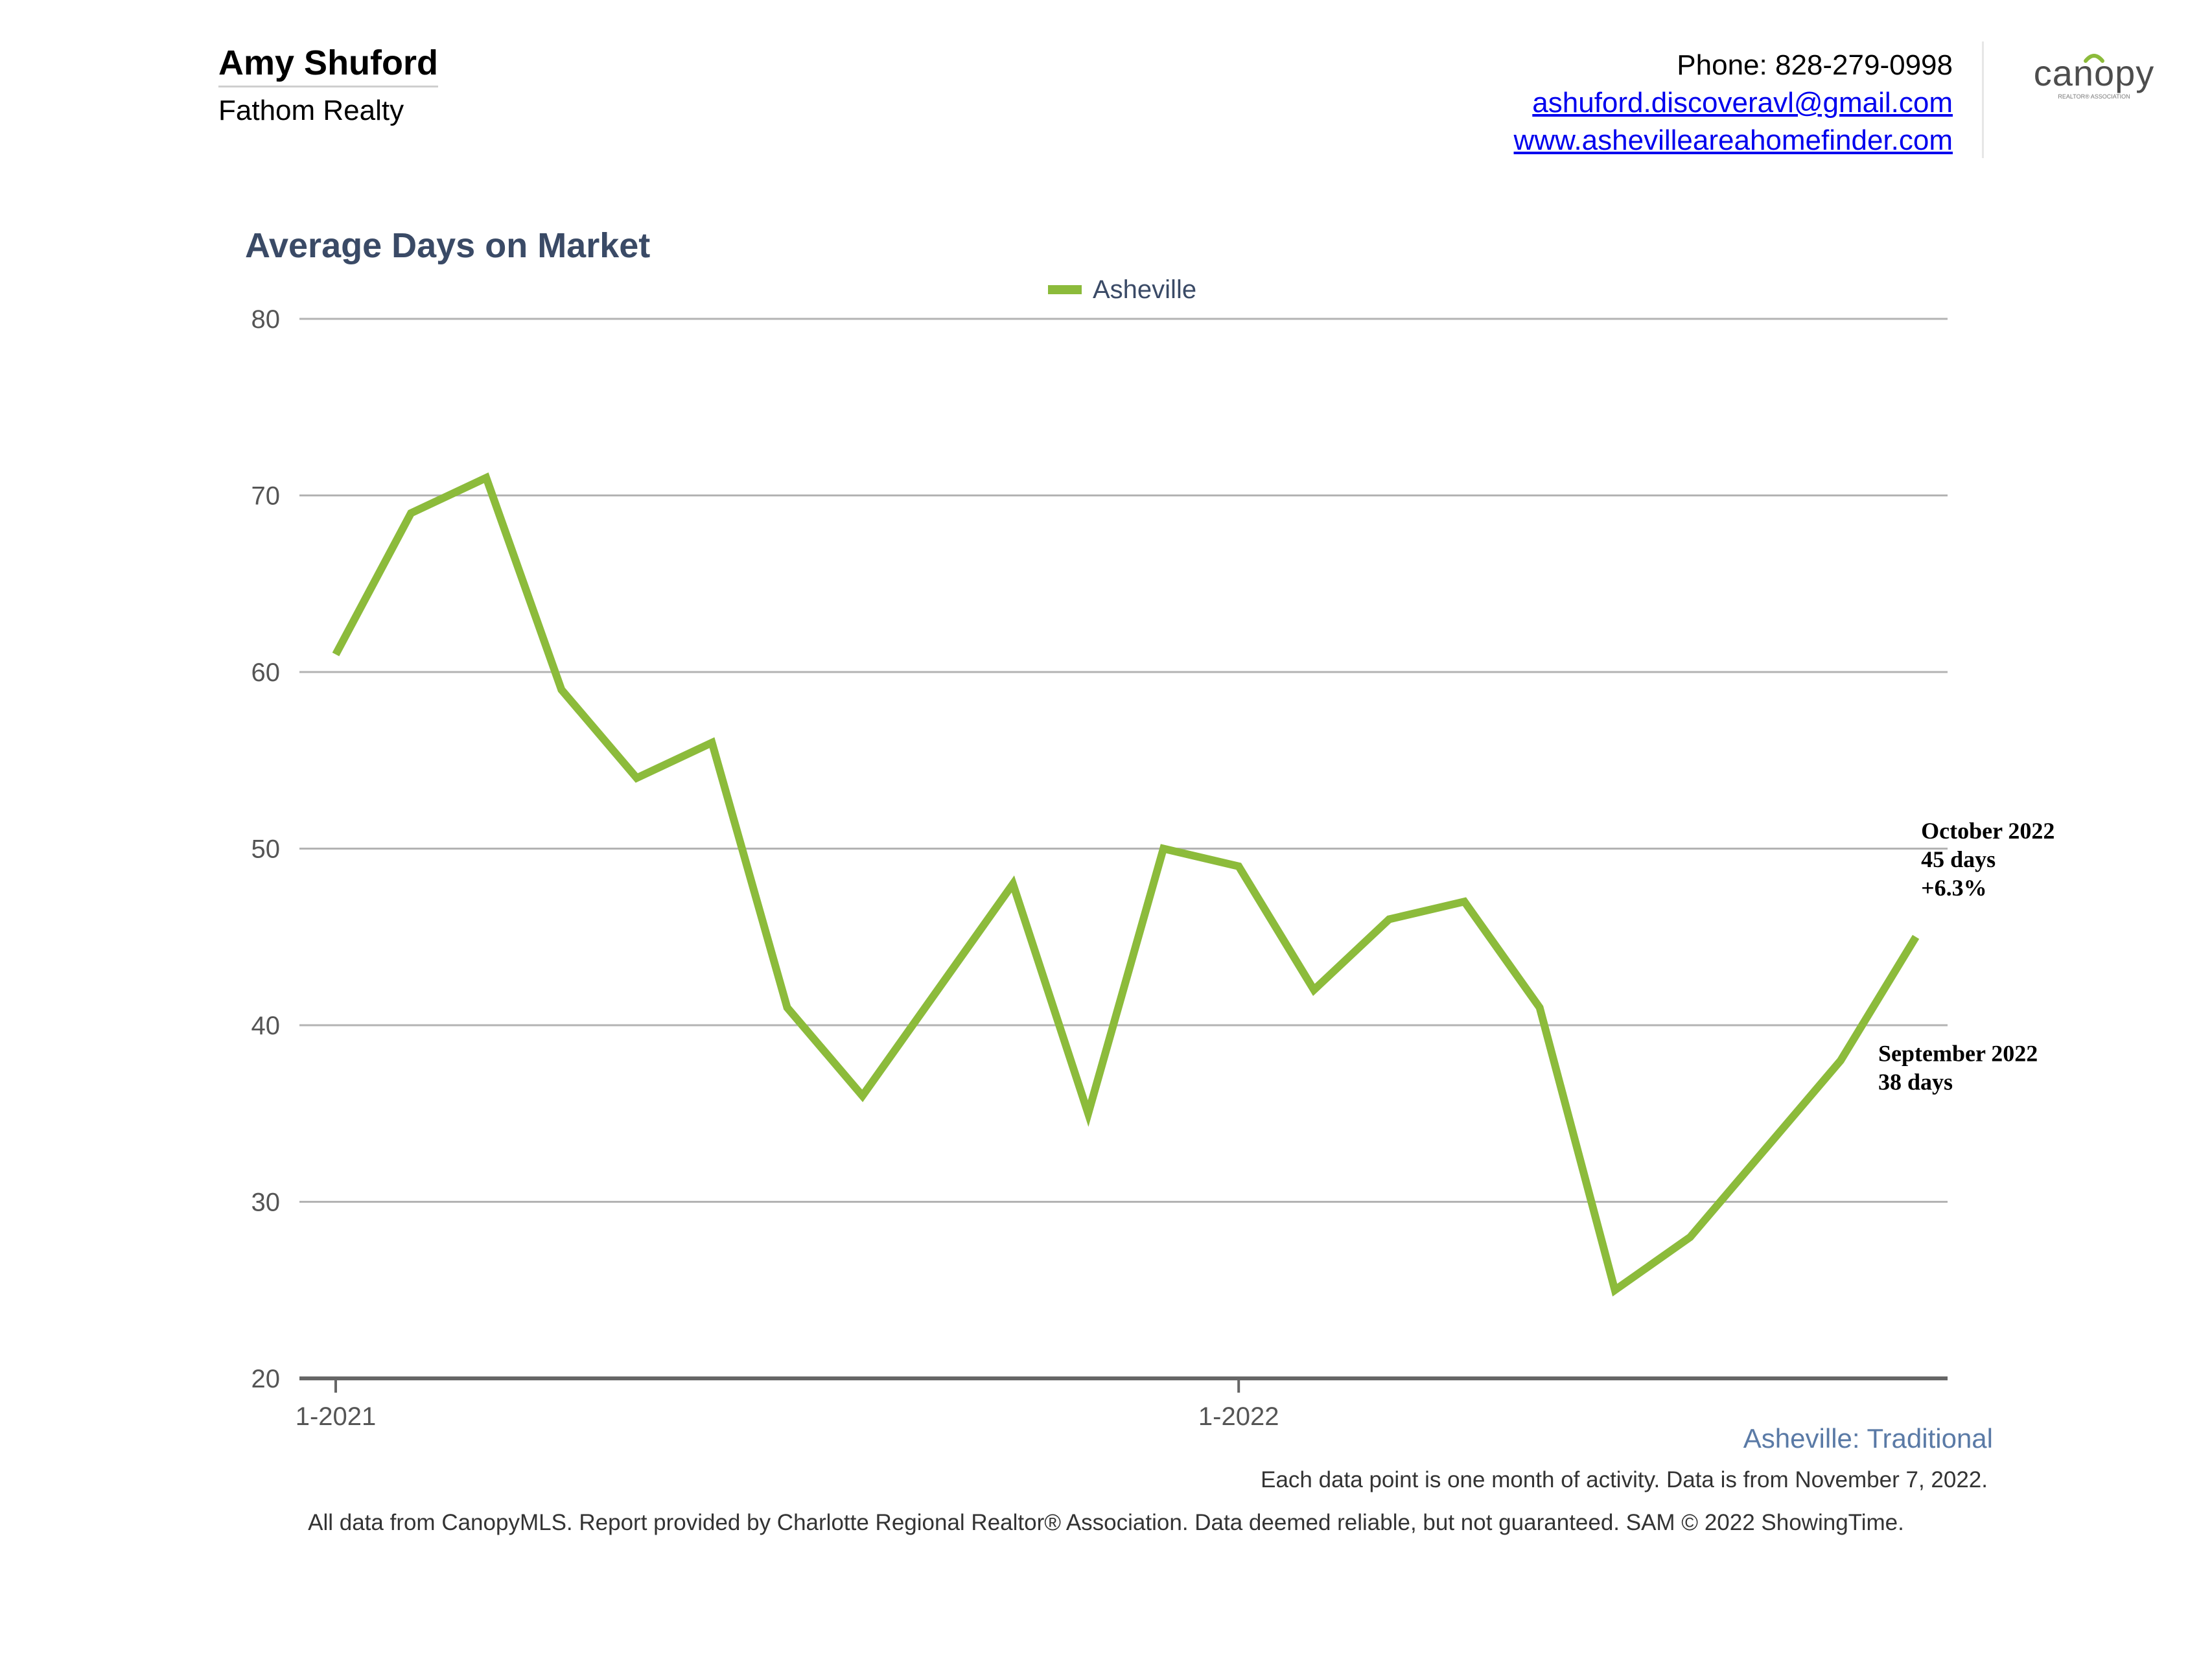  I want to click on agent-company: Fathom Realty, so click(311, 110).